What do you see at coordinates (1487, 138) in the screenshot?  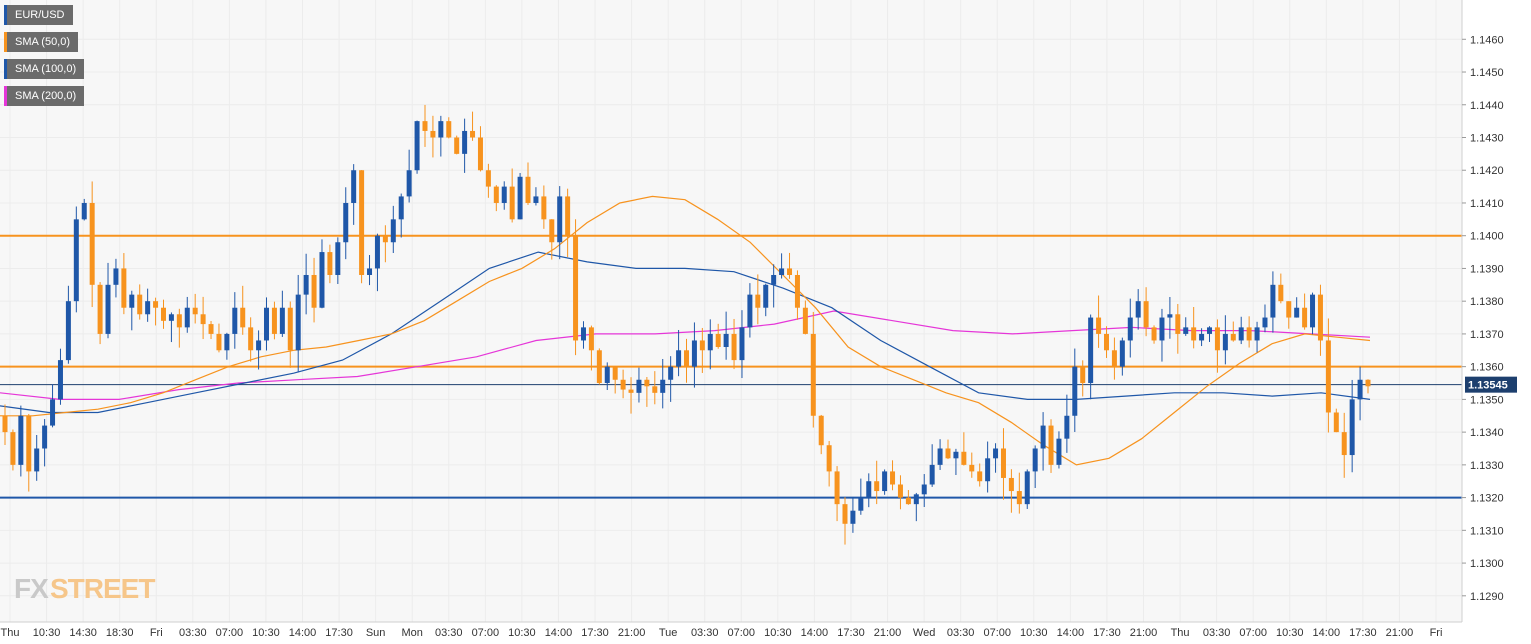 I see `y-tick-label: 1.1430` at bounding box center [1487, 138].